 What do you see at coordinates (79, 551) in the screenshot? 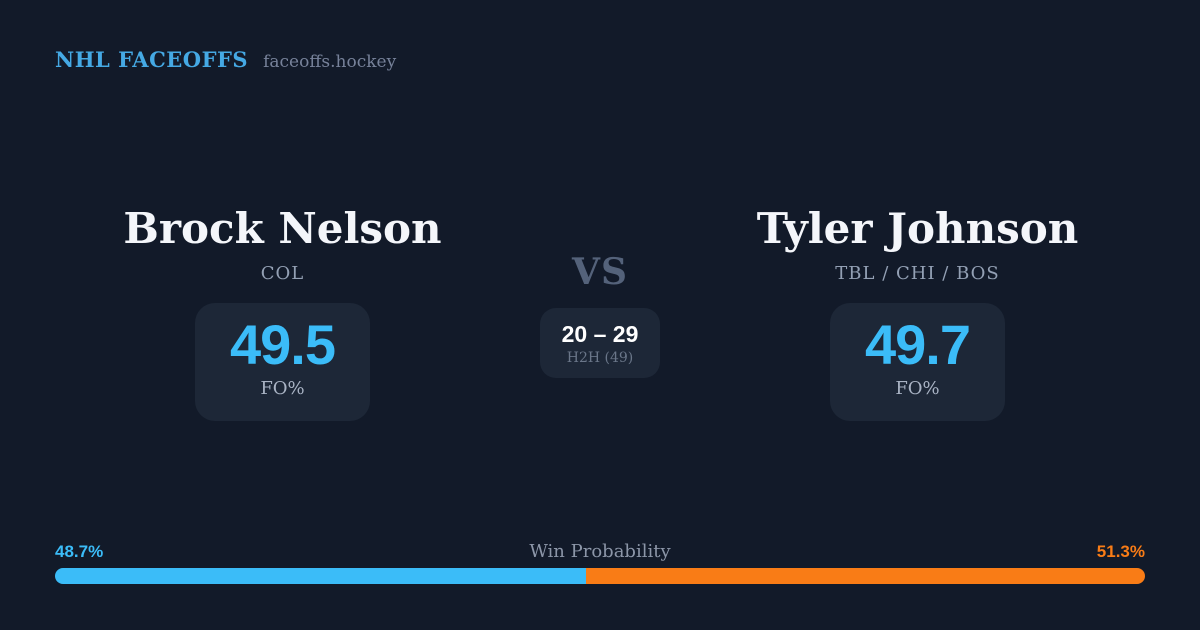
I see `win-probability-left-pct: 48.7%` at bounding box center [79, 551].